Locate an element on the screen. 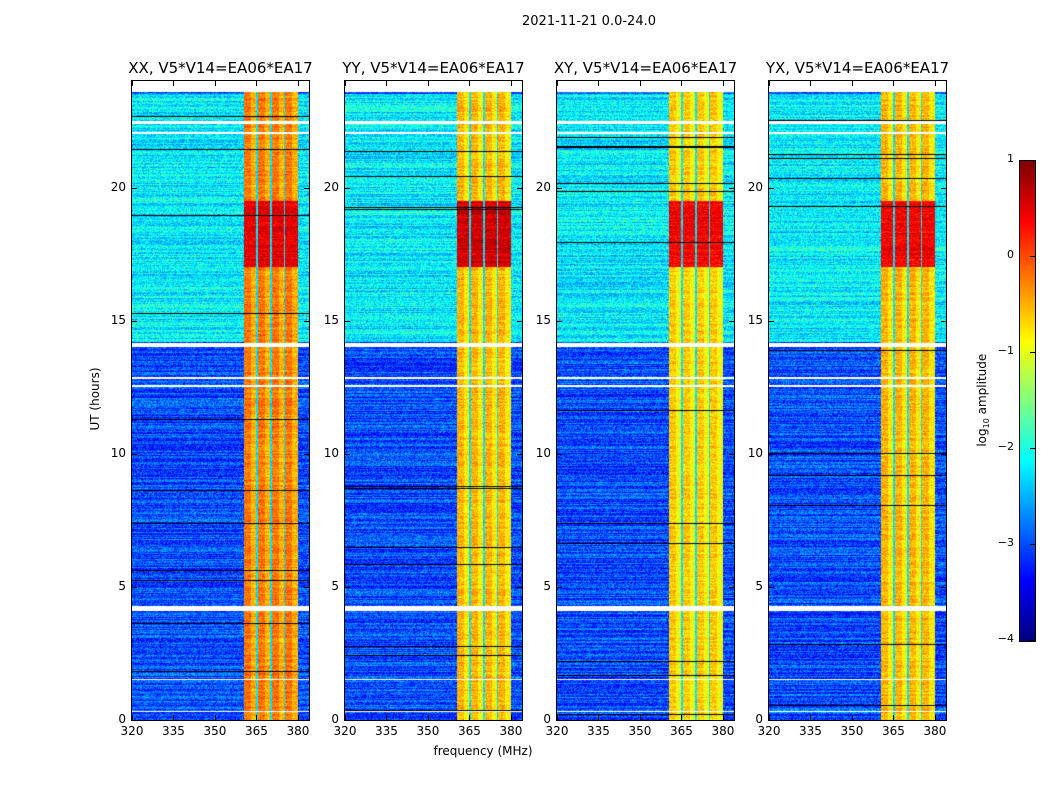 This screenshot has width=1050, height=800. colorbar-tick-label: −3 is located at coordinates (1005, 542).